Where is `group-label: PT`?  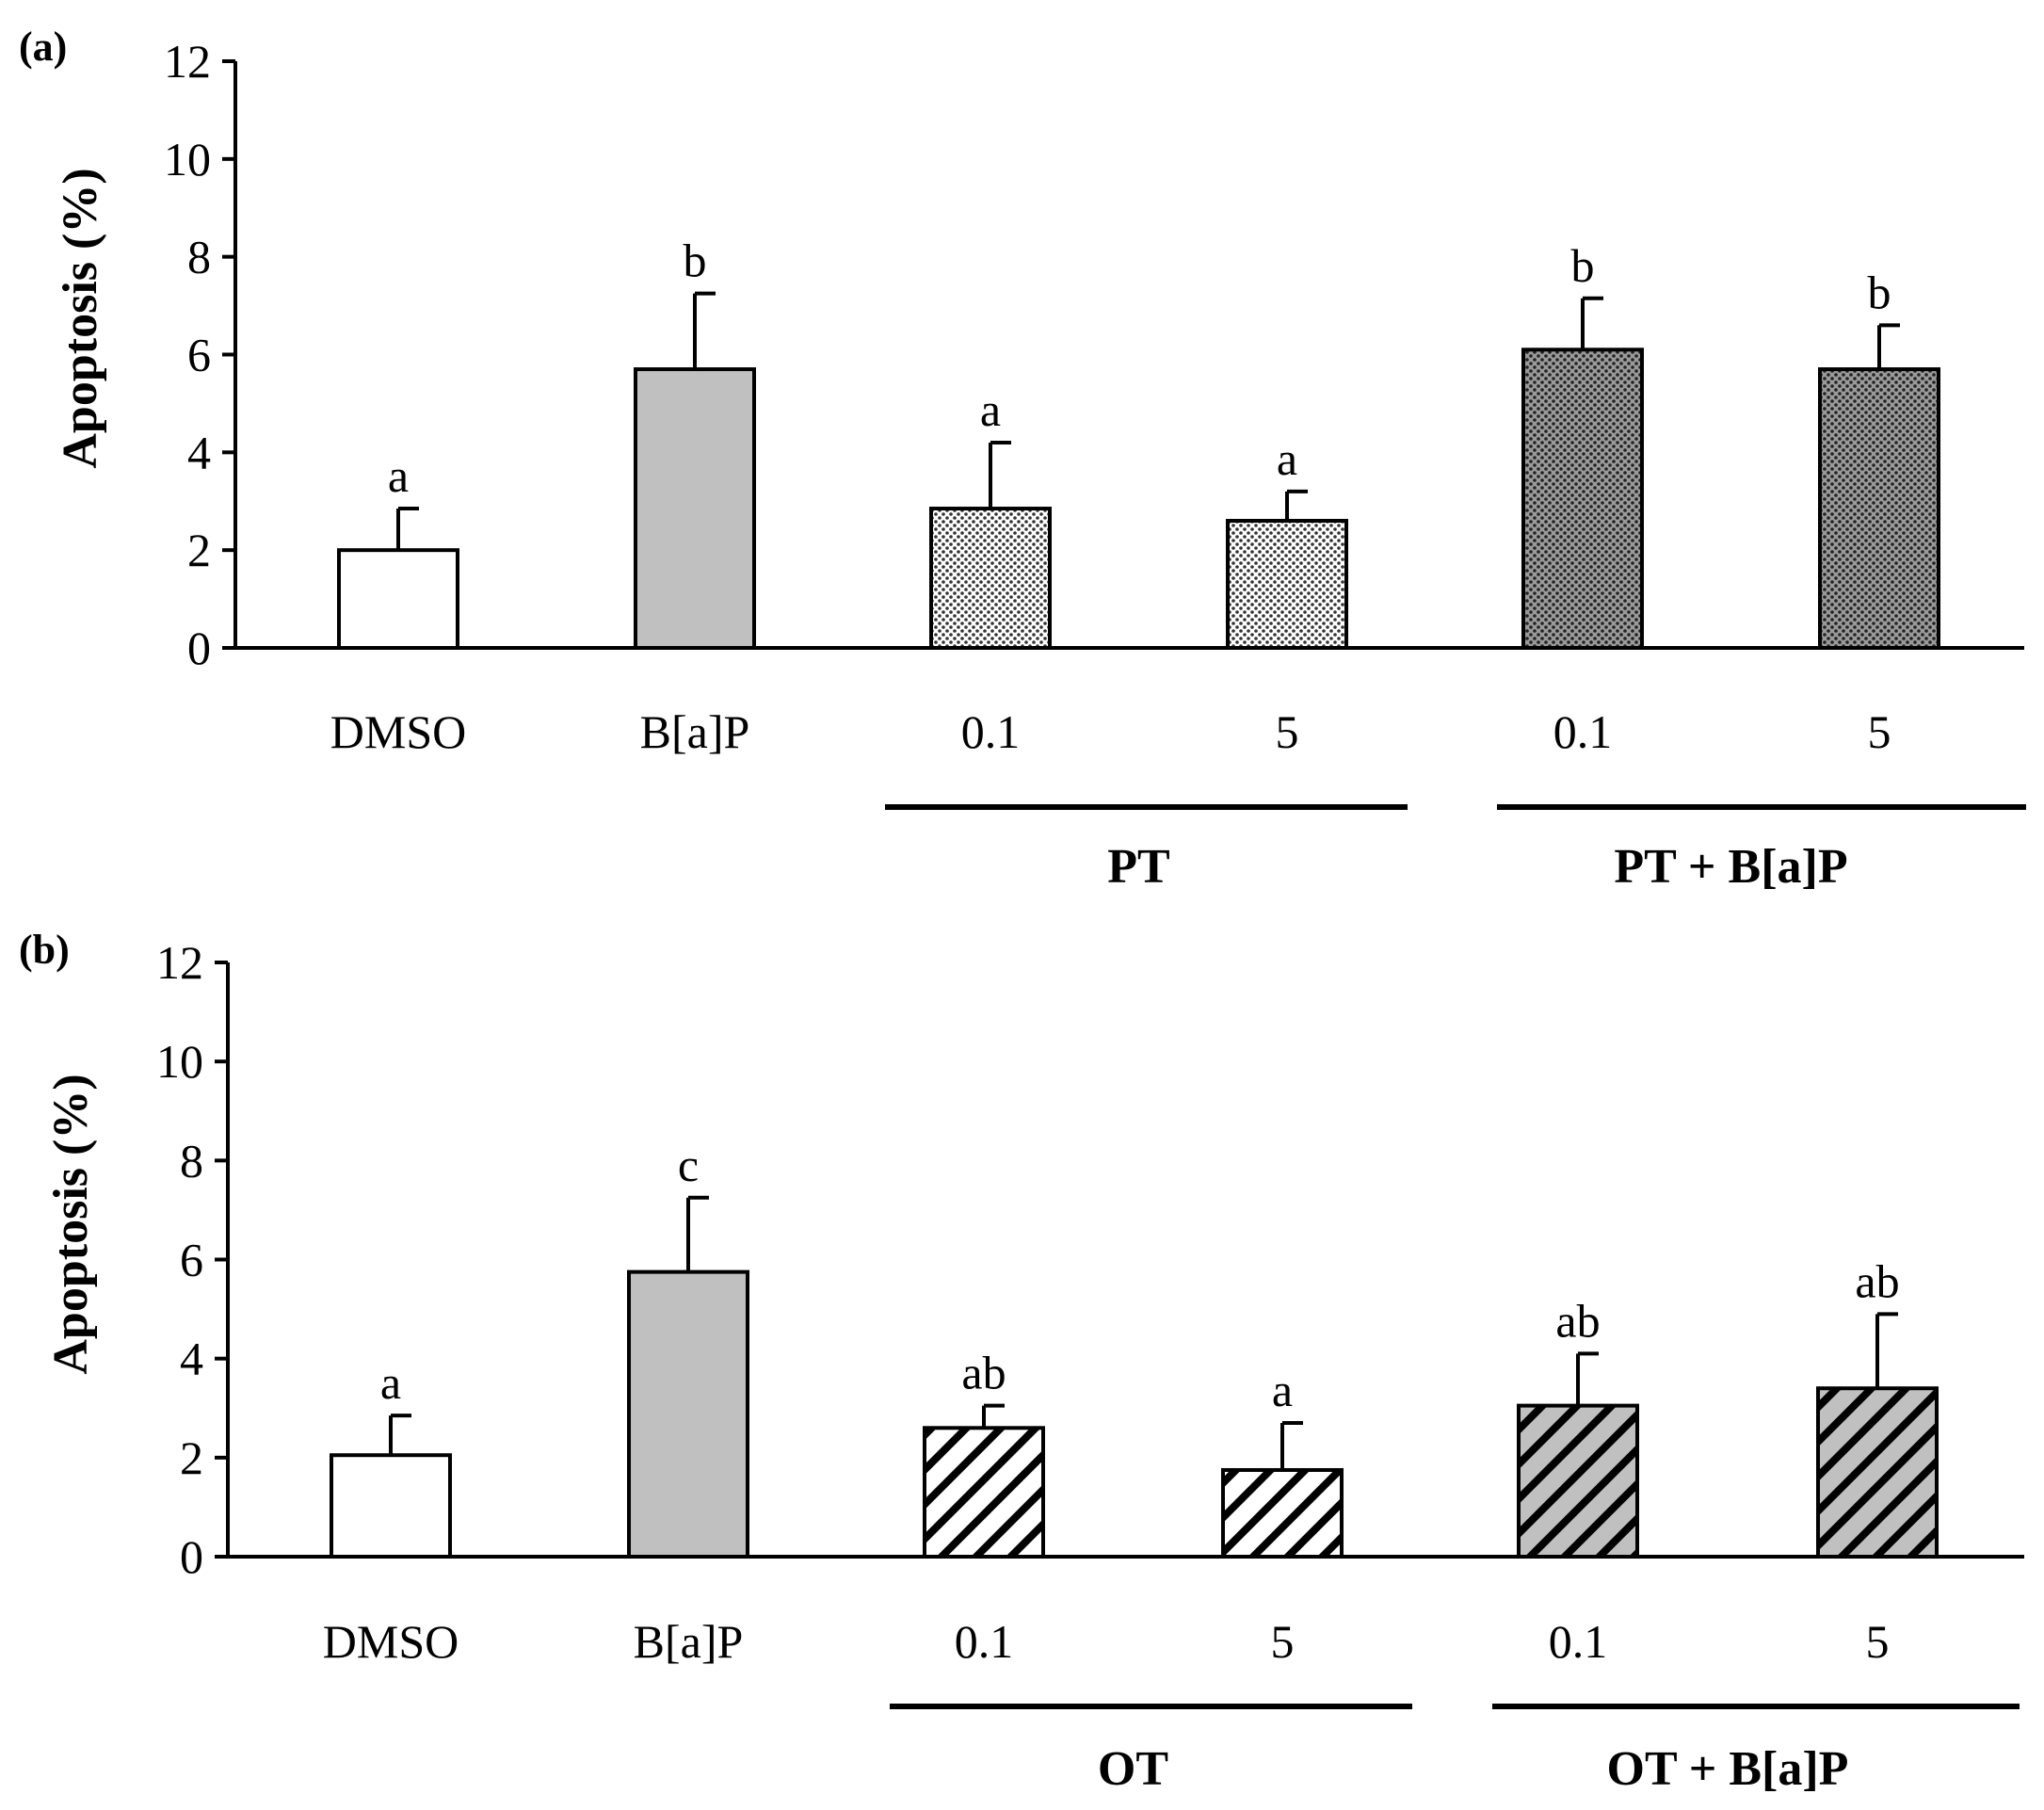 group-label: PT is located at coordinates (1138, 867).